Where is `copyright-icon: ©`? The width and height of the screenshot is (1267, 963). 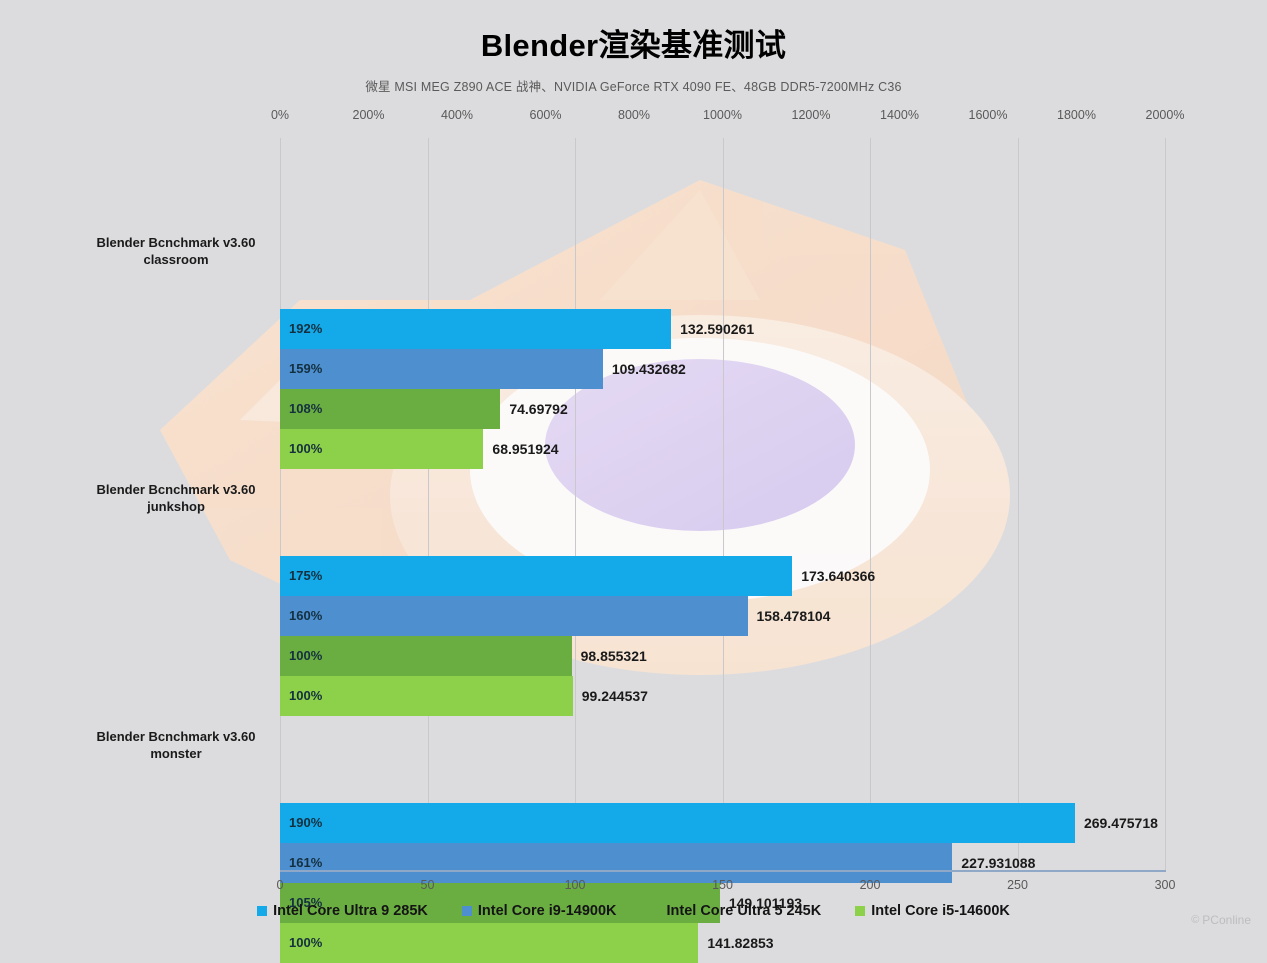
copyright-icon: © is located at coordinates (1195, 920).